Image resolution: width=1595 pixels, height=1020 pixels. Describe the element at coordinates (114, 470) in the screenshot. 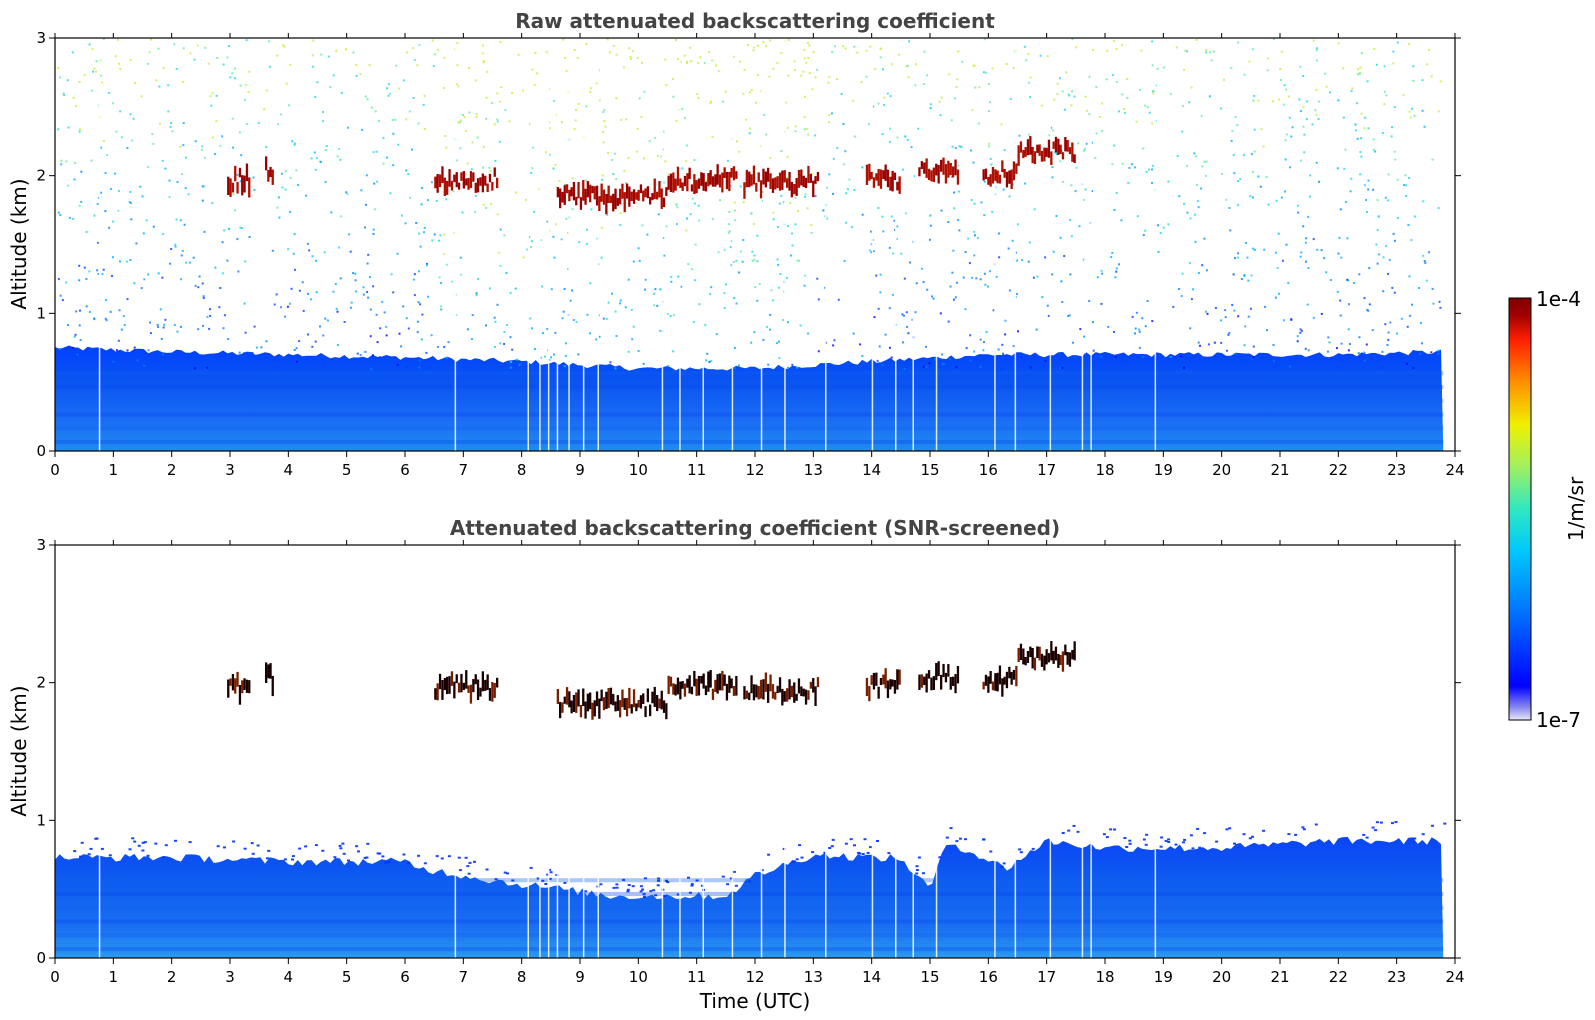

I see `x-tick-label: 1` at that location.